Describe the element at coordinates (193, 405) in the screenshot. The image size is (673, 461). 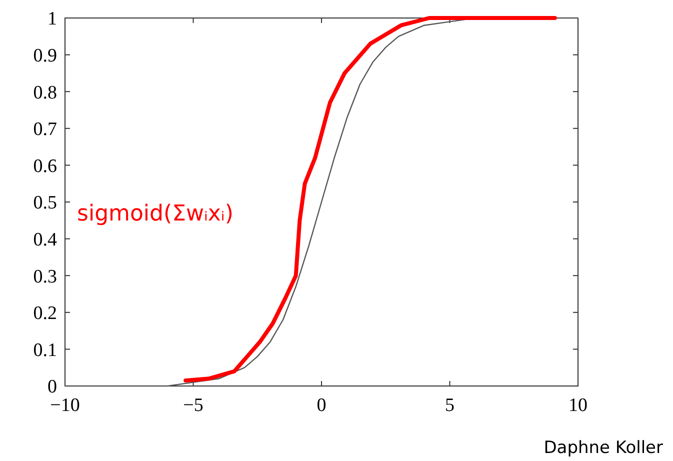
I see `x-tick-label: −5` at that location.